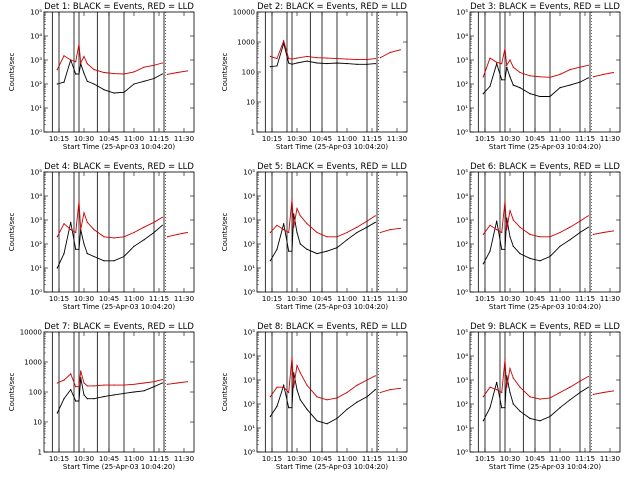  What do you see at coordinates (248, 73) in the screenshot?
I see `y-tick-label: 100` at bounding box center [248, 73].